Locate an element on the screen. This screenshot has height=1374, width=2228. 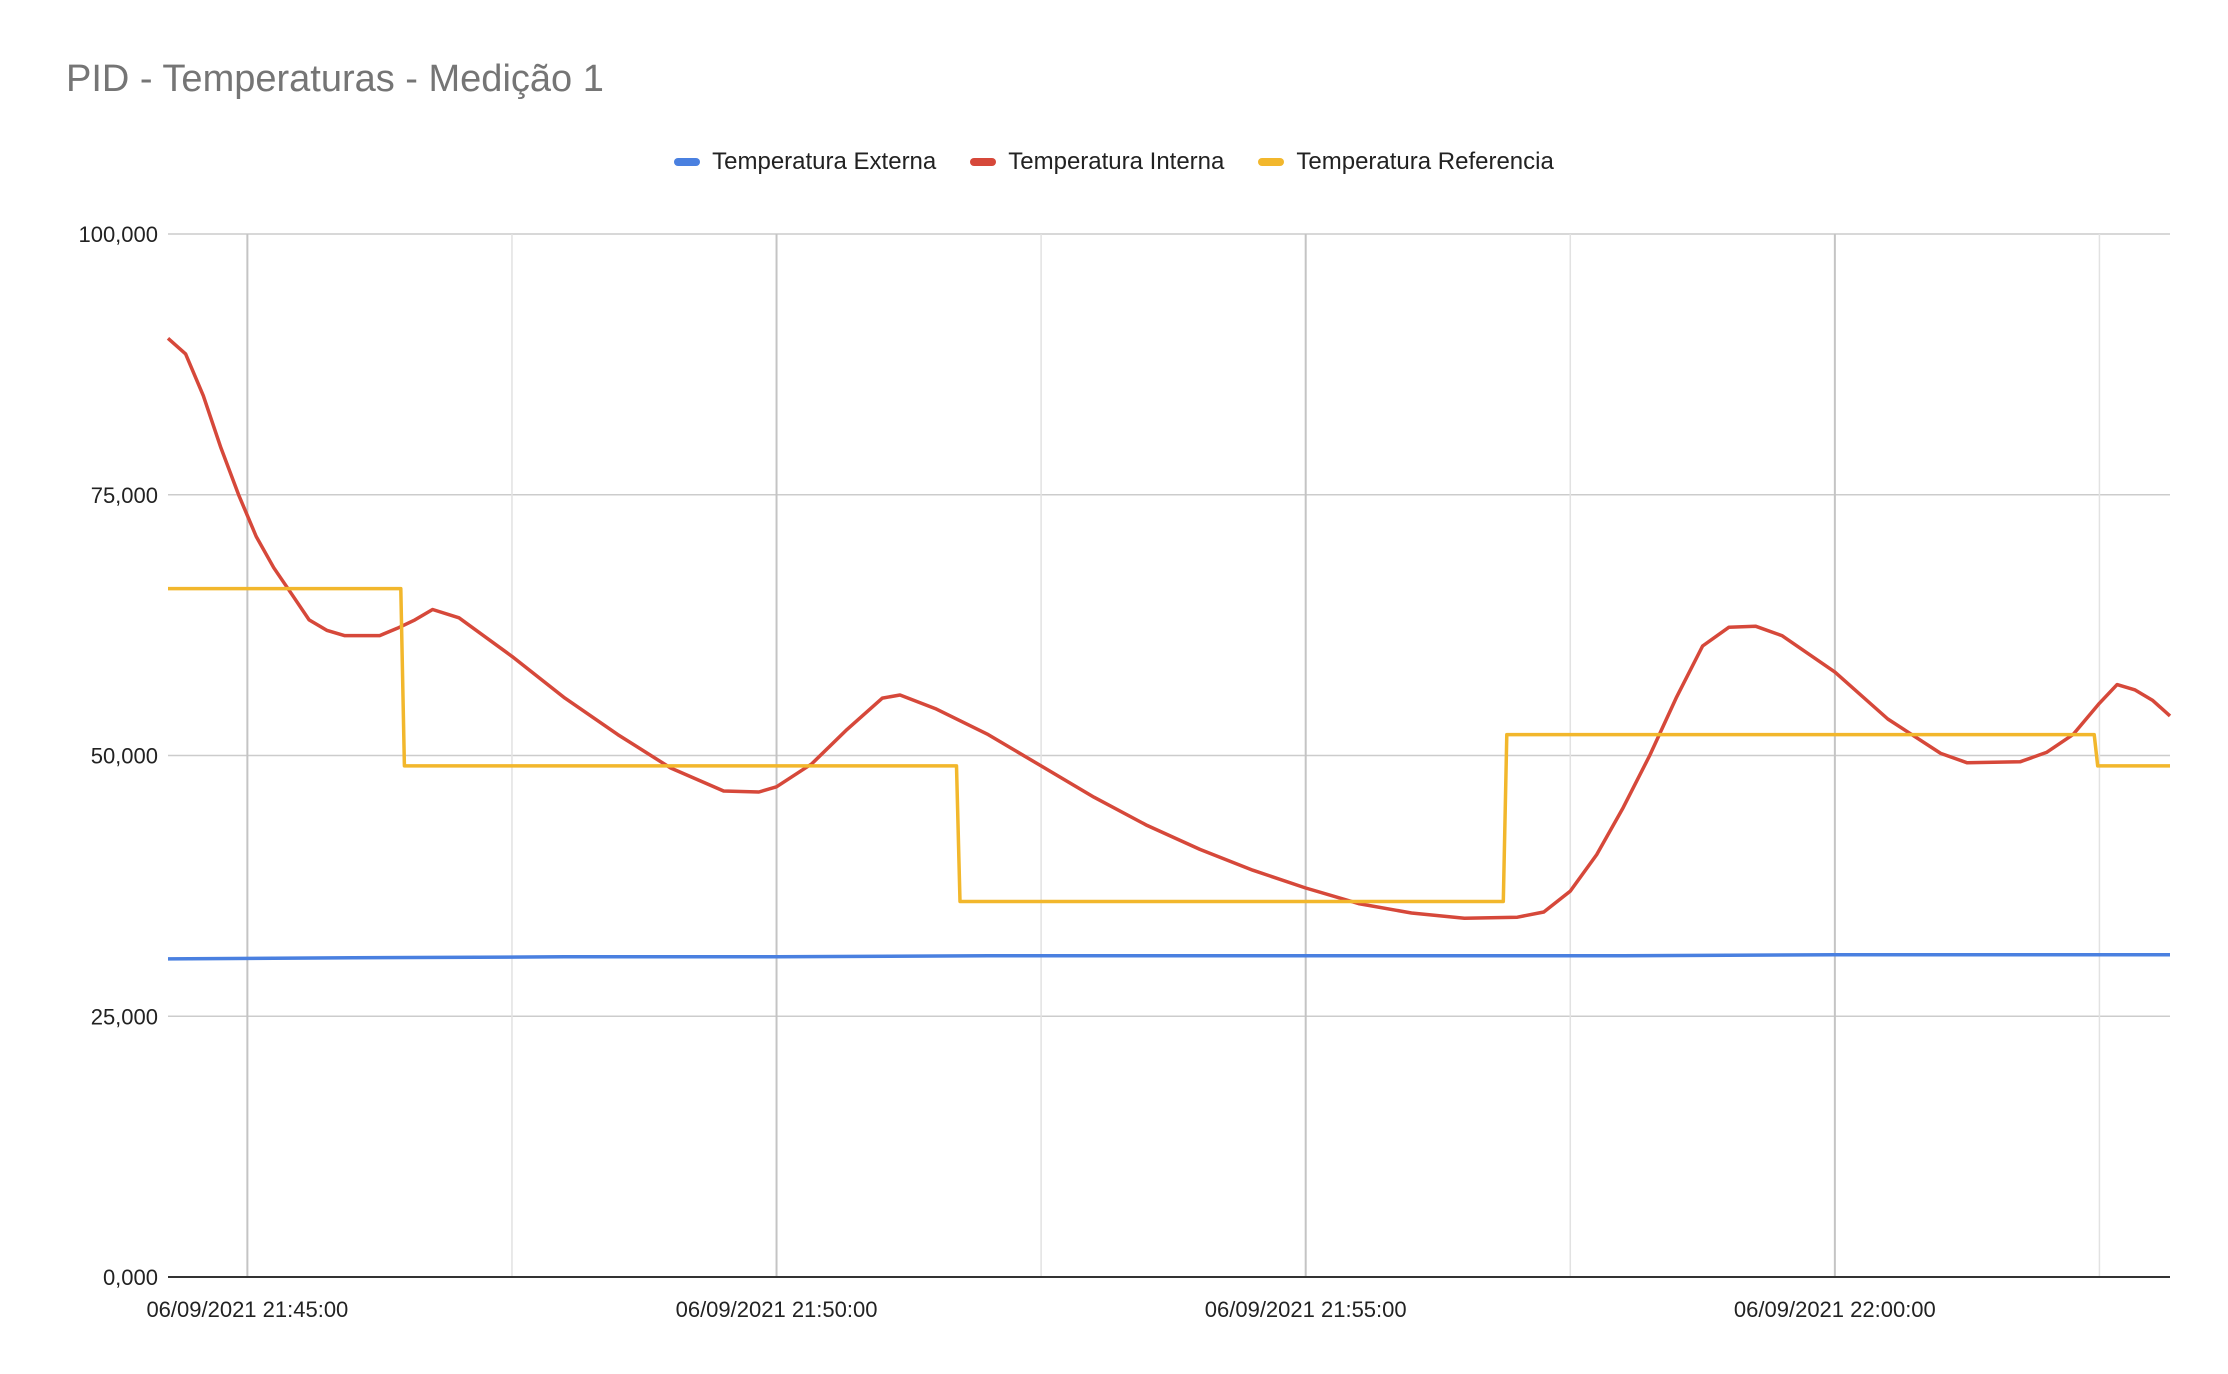
y-tick-label: 50,000 is located at coordinates (124, 756).